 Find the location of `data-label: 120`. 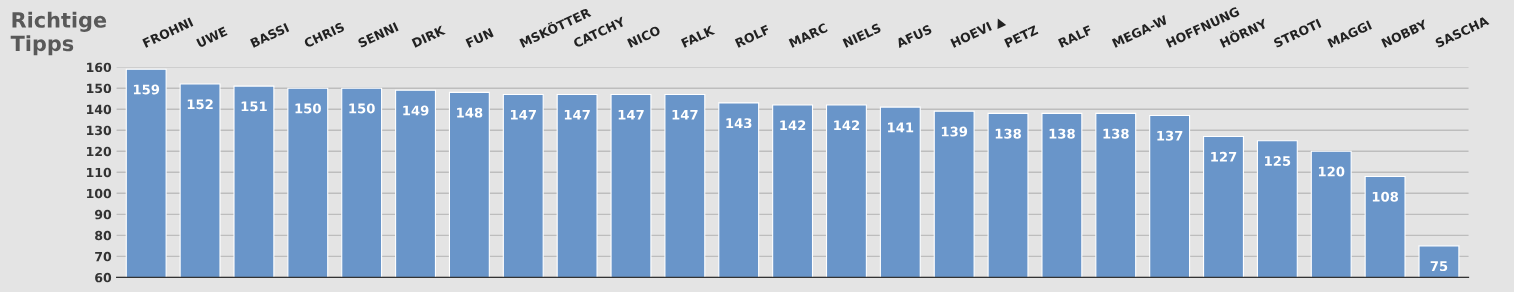

data-label: 120 is located at coordinates (1331, 171).